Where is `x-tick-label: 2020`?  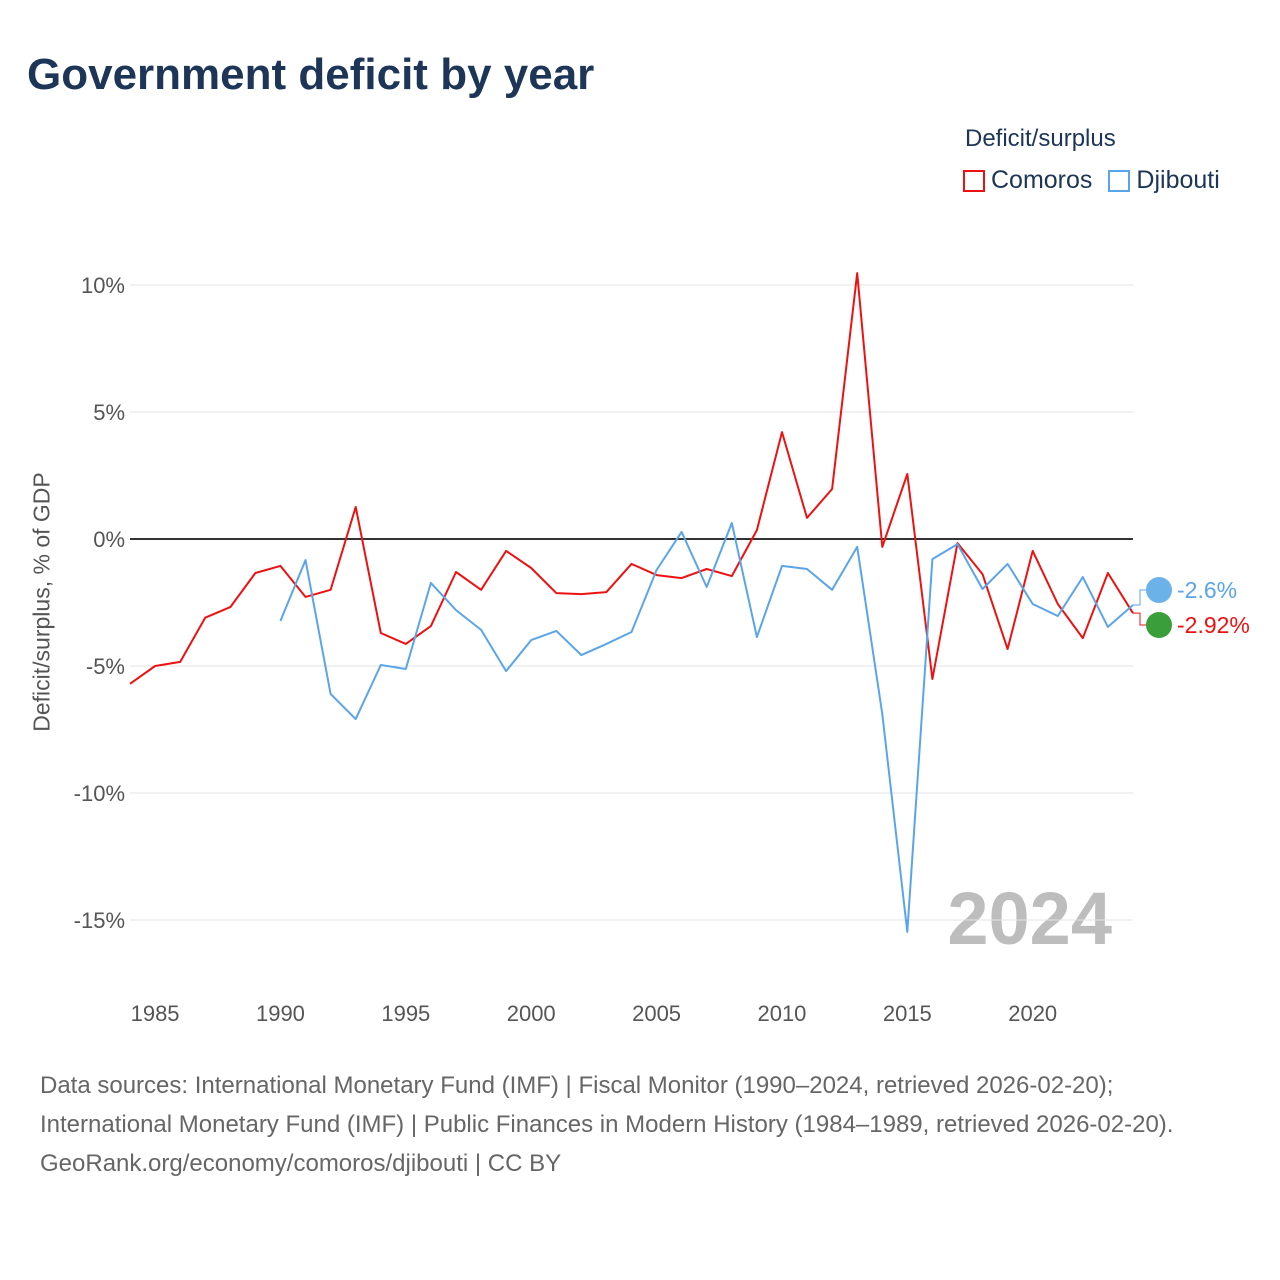 x-tick-label: 2020 is located at coordinates (1032, 1013).